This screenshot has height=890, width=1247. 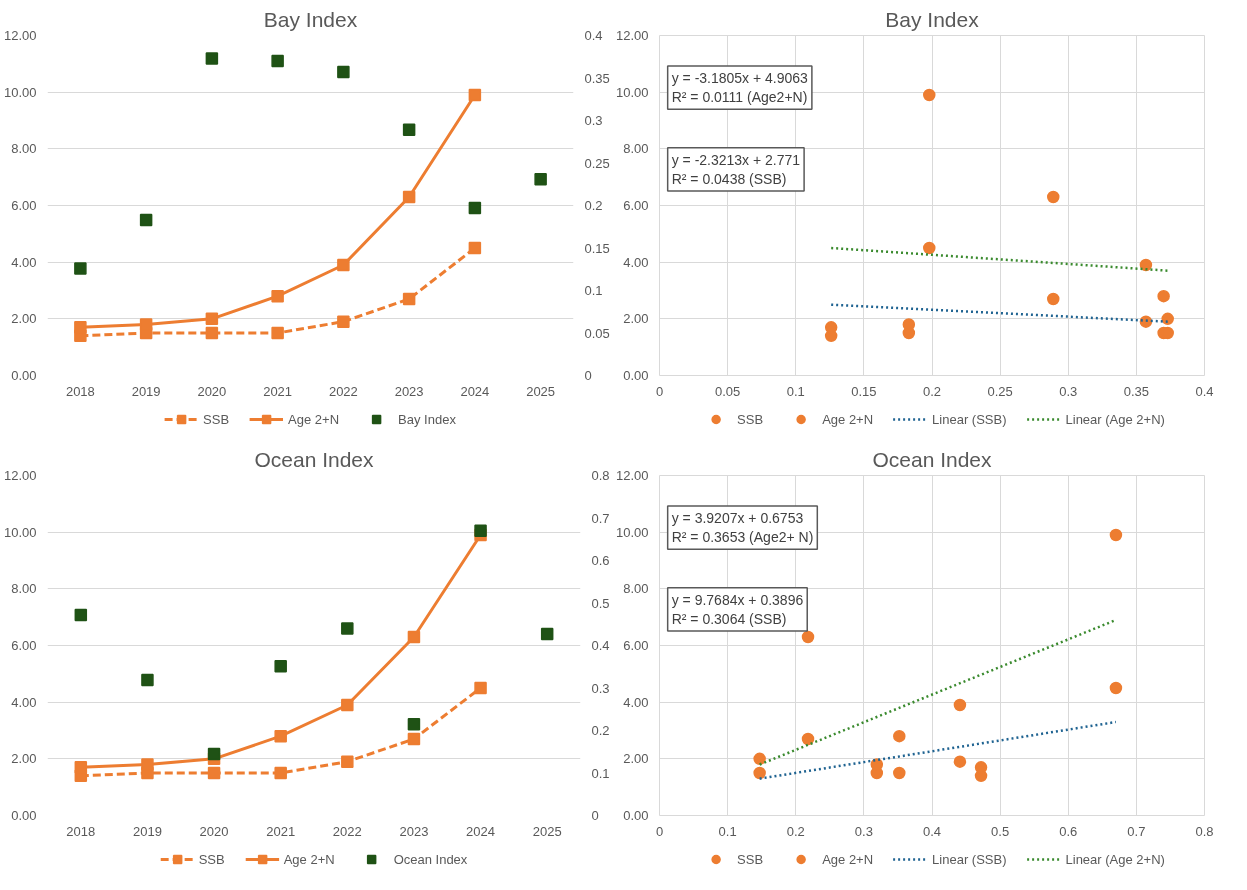 What do you see at coordinates (547, 831) in the screenshot?
I see `x-tick-label: 2025` at bounding box center [547, 831].